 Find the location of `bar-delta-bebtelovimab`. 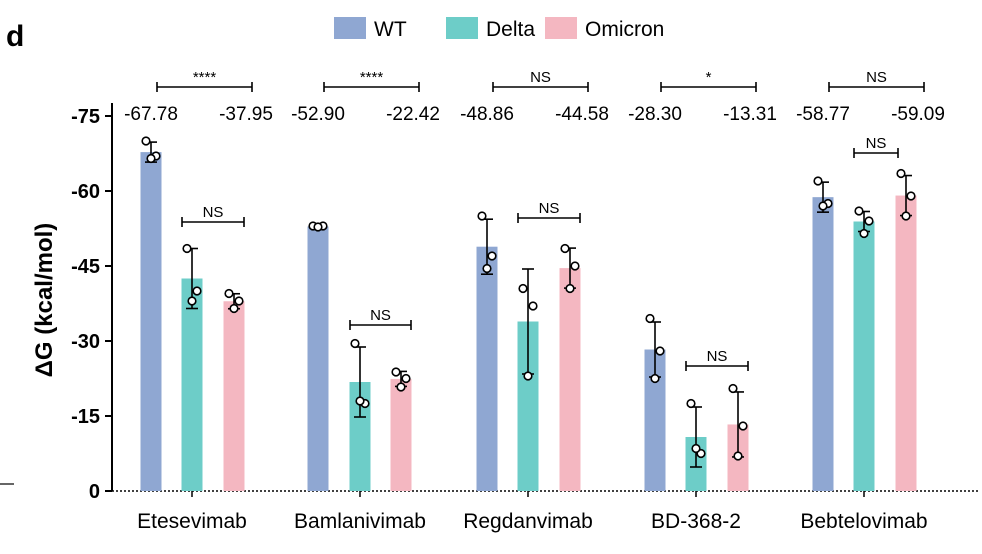

bar-delta-bebtelovimab is located at coordinates (864, 356).